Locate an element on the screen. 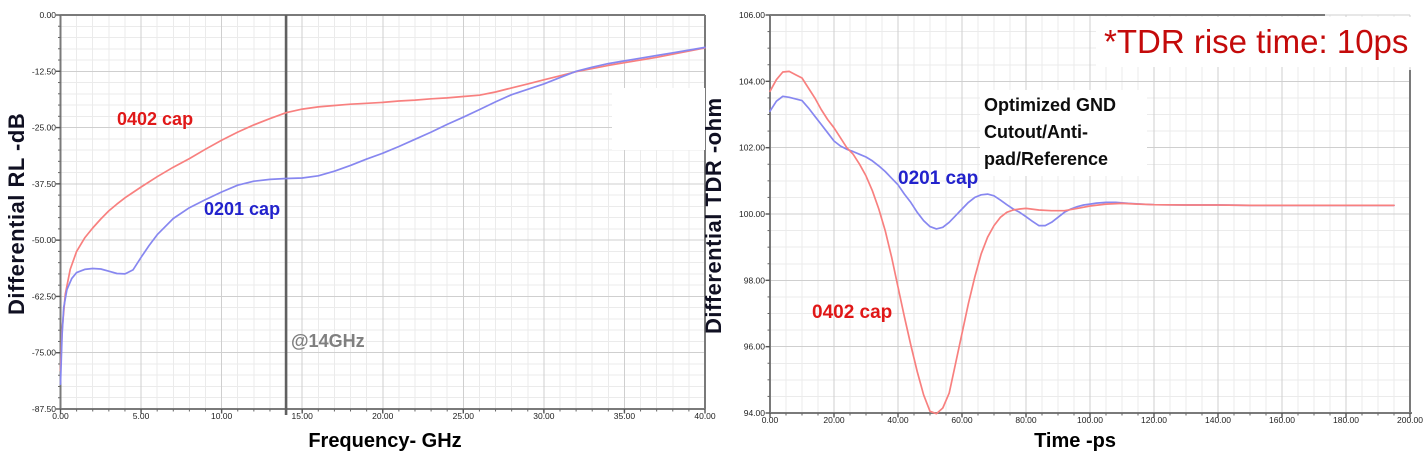 The image size is (1427, 459). right-chart-x-tick-label: 120.00 is located at coordinates (1154, 420).